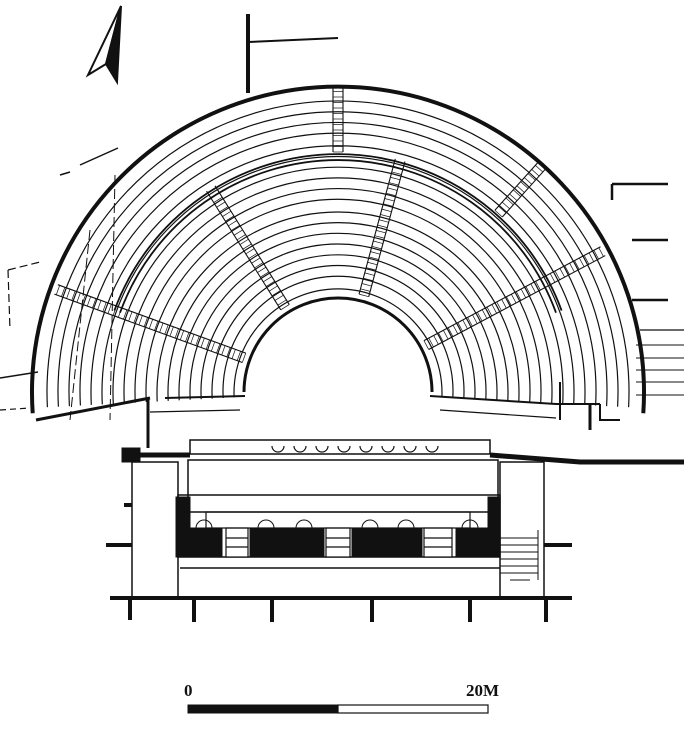 The width and height of the screenshot is (684, 738). What do you see at coordinates (341, 697) in the screenshot?
I see `scale-bar: 0 20M` at bounding box center [341, 697].